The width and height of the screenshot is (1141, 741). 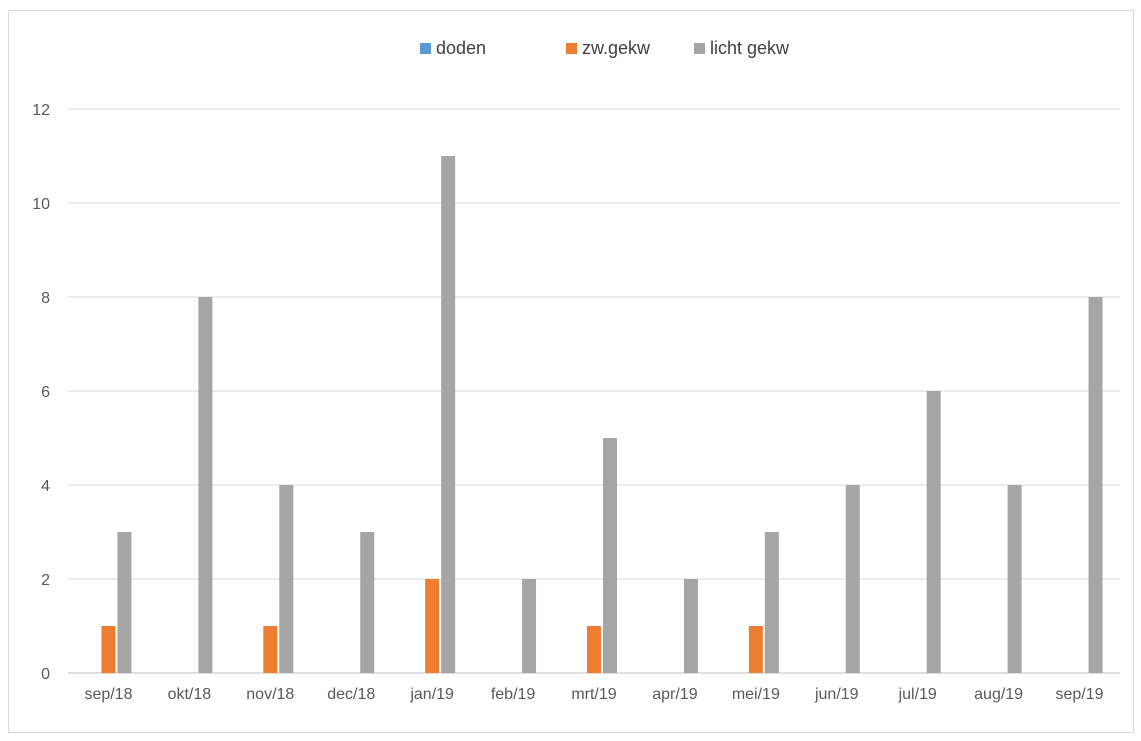 I want to click on y-axis-ticks: 0 2 4 6 8 10 12, so click(x=41, y=392).